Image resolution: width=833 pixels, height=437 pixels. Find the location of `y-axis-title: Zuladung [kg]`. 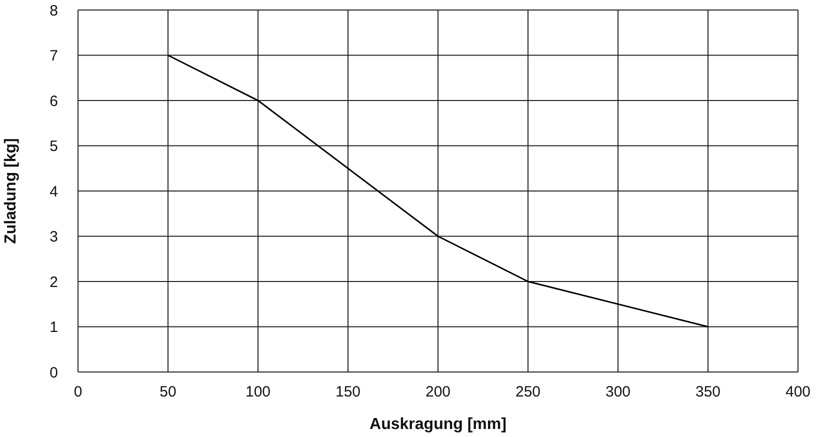

y-axis-title: Zuladung [kg] is located at coordinates (11, 191).